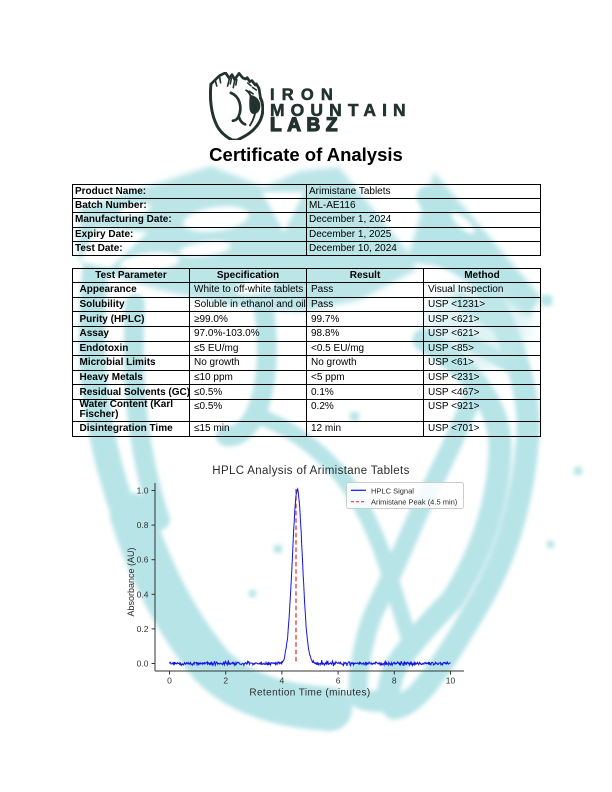 This screenshot has width=612, height=792. I want to click on svg-text: 0, so click(169, 681).